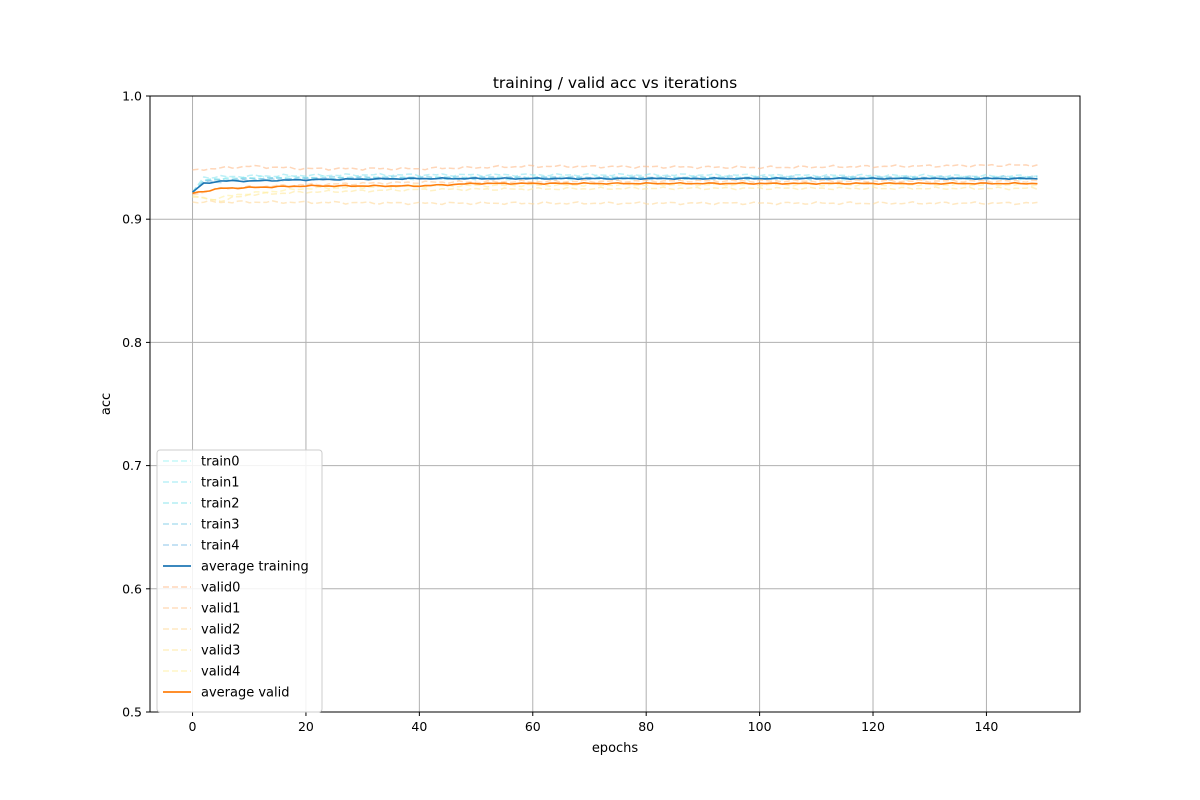 Image resolution: width=1200 pixels, height=800 pixels. I want to click on legend-entry-label: average training, so click(255, 567).